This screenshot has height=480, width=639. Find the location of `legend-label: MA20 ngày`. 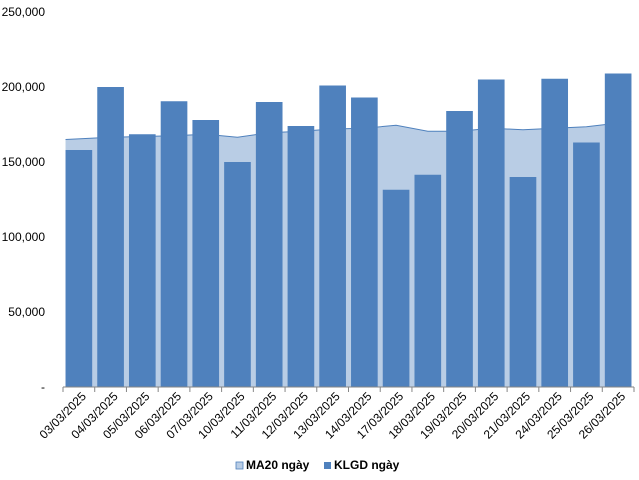

legend-label: MA20 ngày is located at coordinates (278, 465).